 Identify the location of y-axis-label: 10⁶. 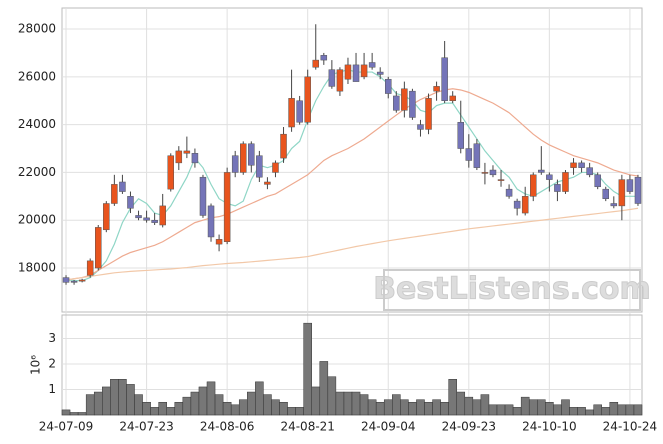
(36, 365).